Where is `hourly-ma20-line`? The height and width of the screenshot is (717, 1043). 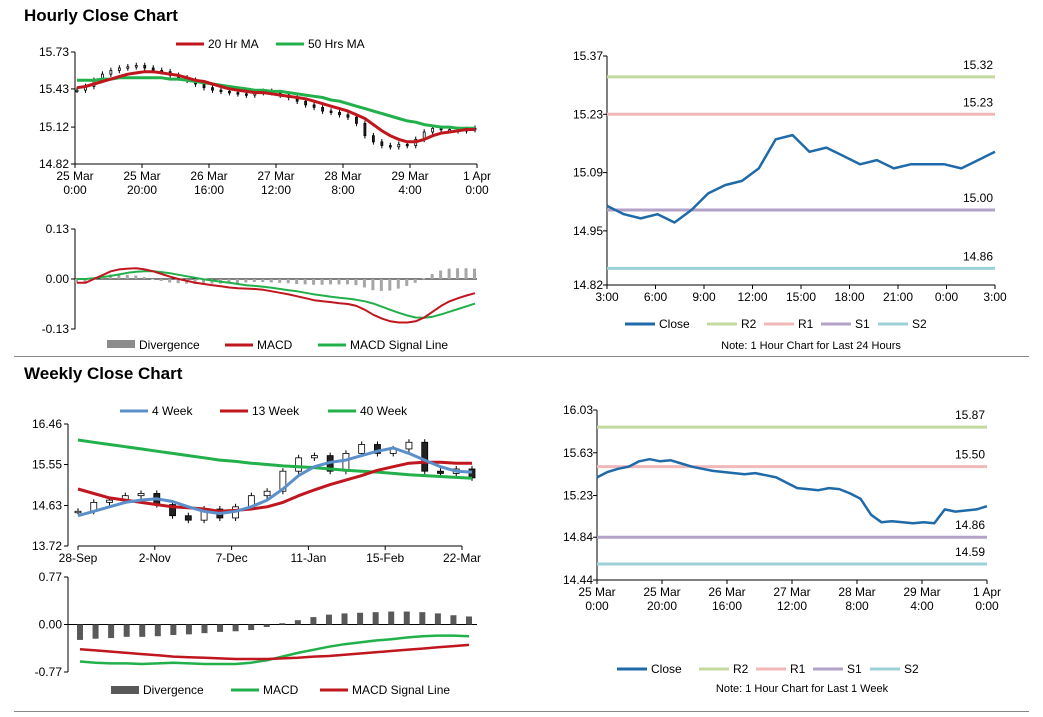
hourly-ma20-line is located at coordinates (275, 107).